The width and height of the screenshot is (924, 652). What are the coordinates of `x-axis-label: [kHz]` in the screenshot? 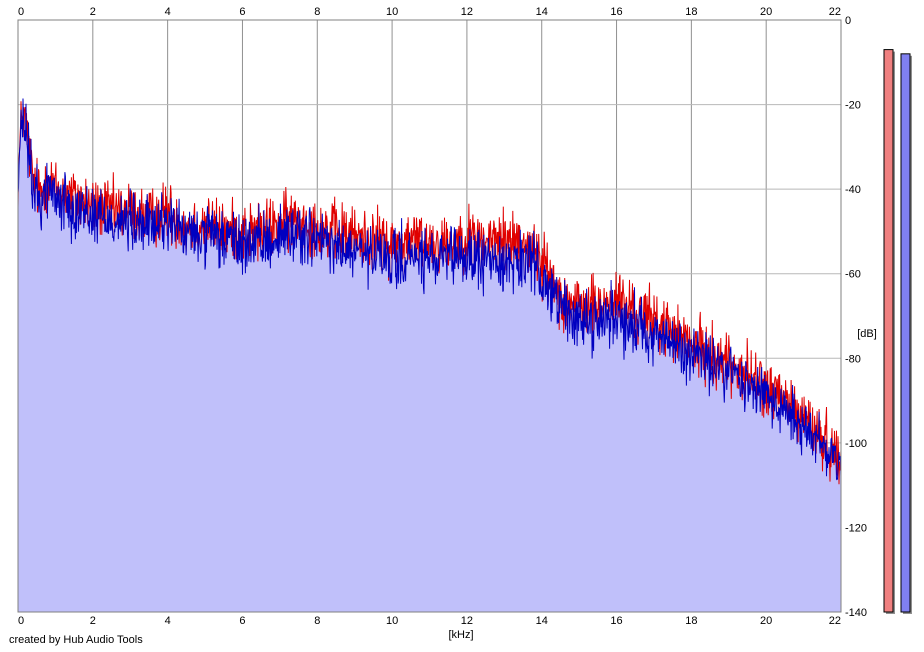 It's located at (460, 635).